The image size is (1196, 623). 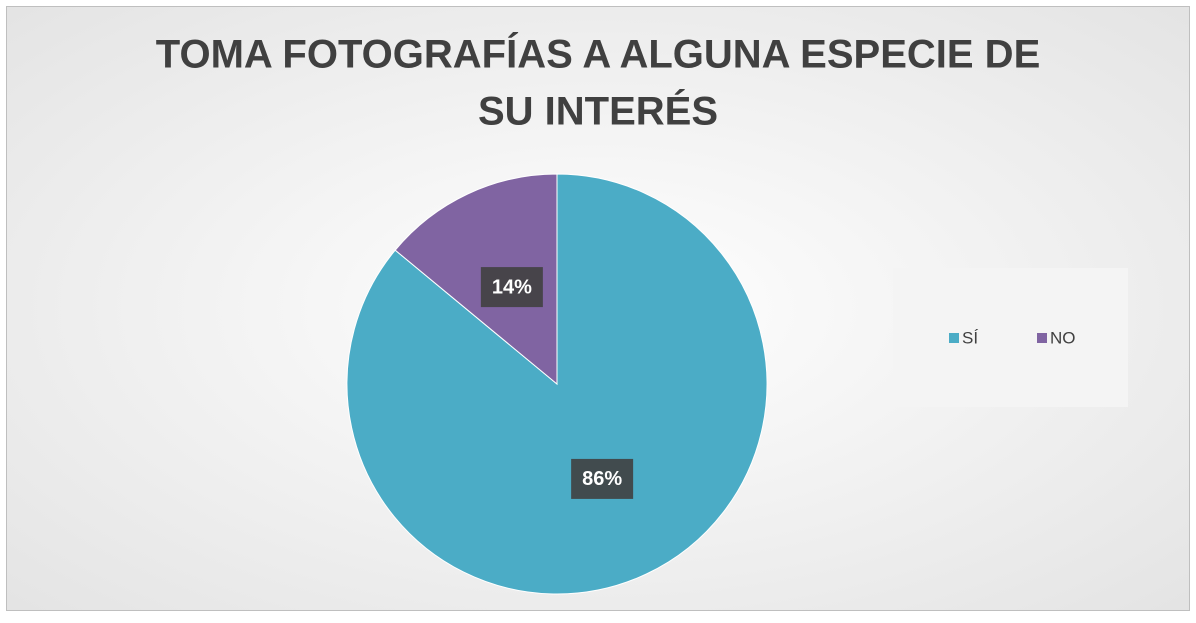 I want to click on pie-slice, so click(x=476, y=279).